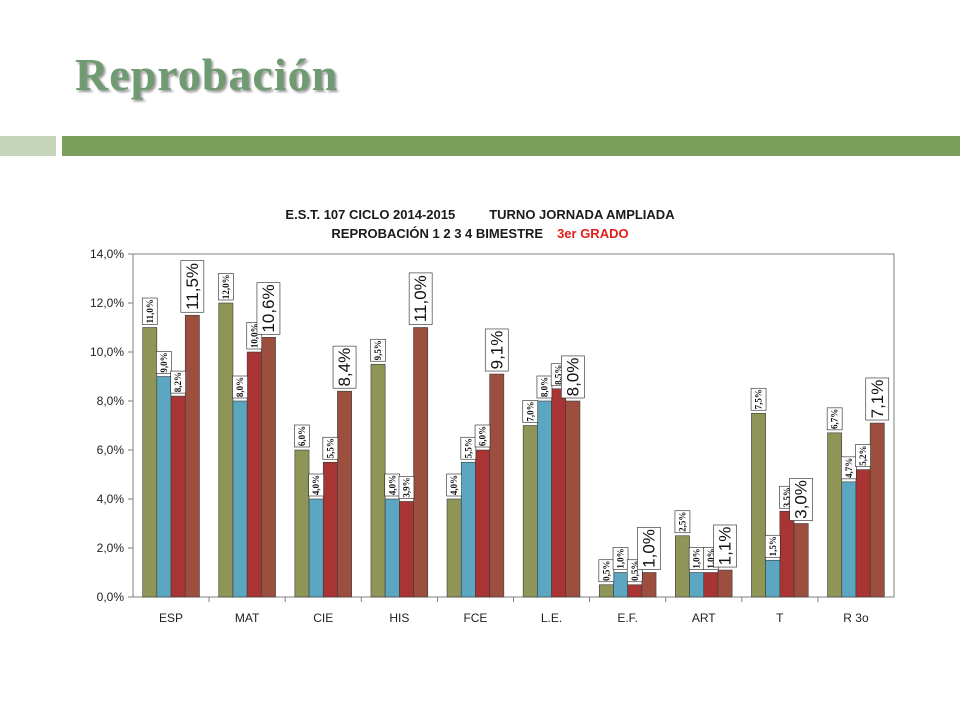 The height and width of the screenshot is (720, 960). I want to click on x-tick-label: CIE, so click(323, 618).